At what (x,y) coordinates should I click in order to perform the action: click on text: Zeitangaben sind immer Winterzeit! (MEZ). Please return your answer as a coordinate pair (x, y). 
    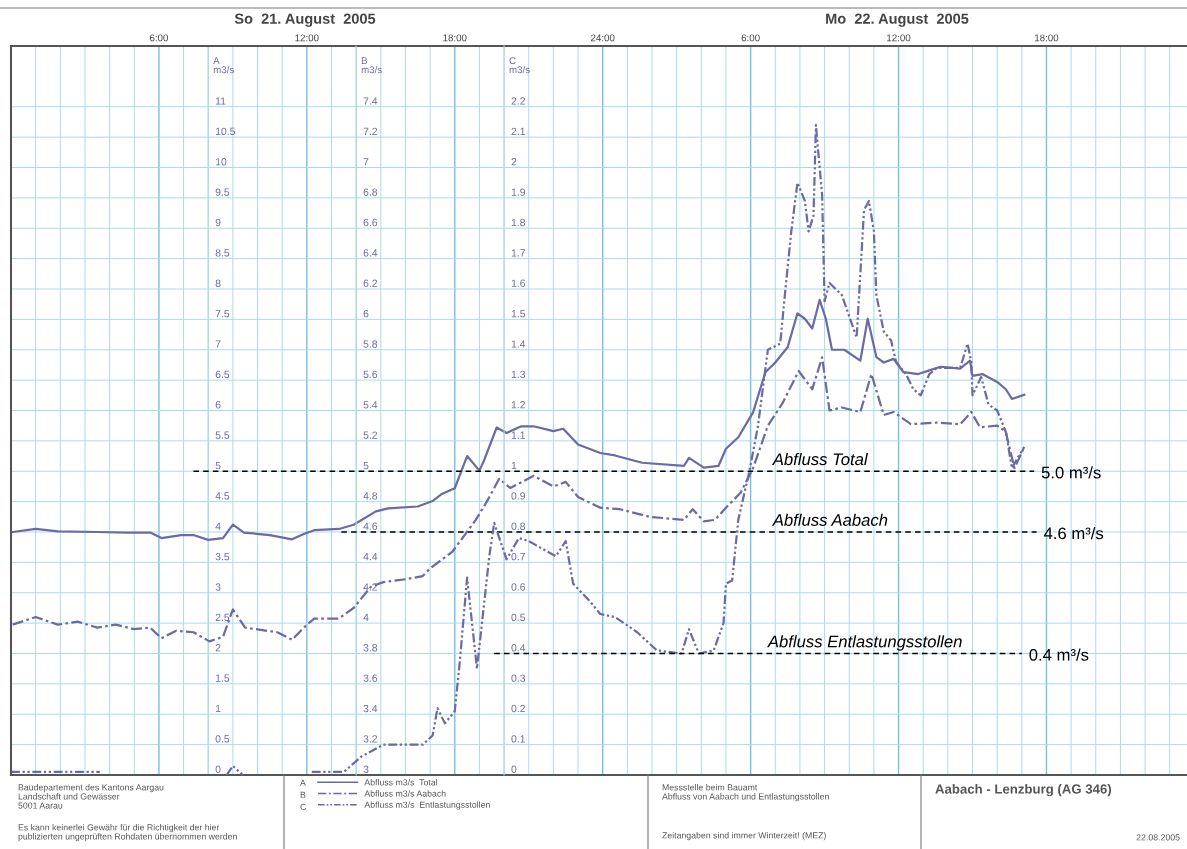
    Looking at the image, I should click on (744, 836).